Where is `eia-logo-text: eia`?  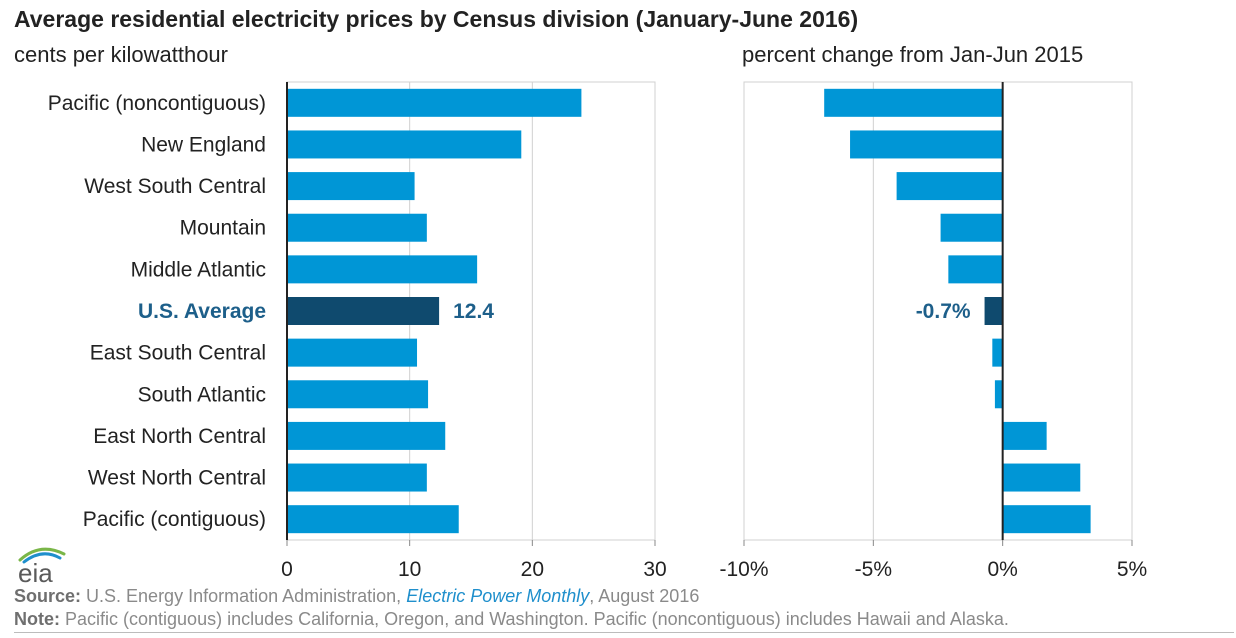 eia-logo-text: eia is located at coordinates (35, 572).